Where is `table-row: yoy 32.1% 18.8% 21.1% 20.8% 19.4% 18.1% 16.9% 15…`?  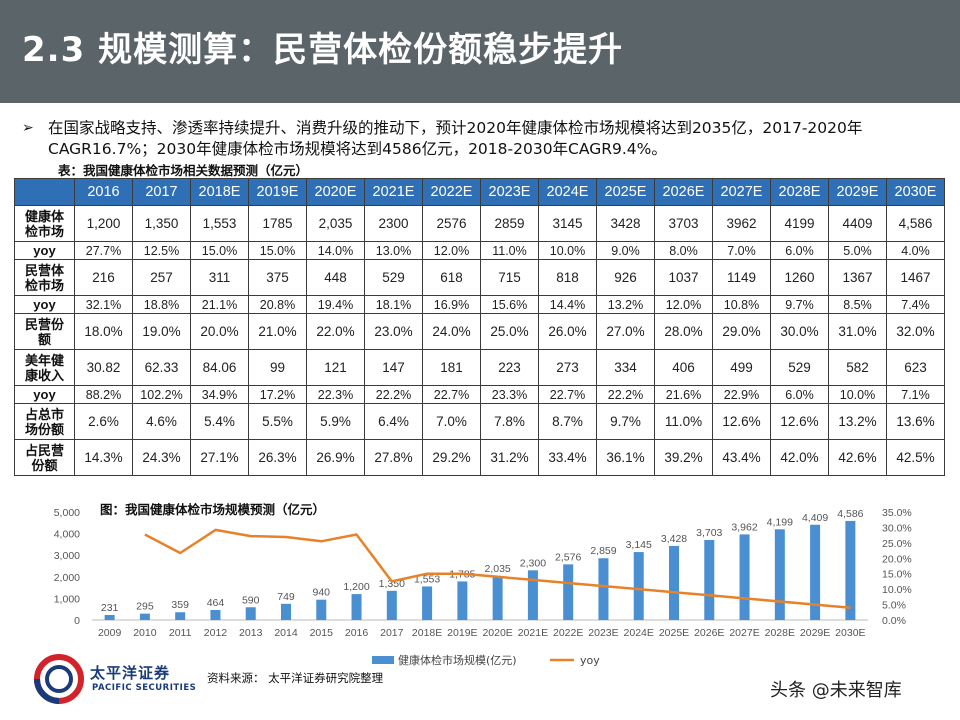 table-row: yoy 32.1% 18.8% 21.1% 20.8% 19.4% 18.1% 16.9% 15… is located at coordinates (479, 304).